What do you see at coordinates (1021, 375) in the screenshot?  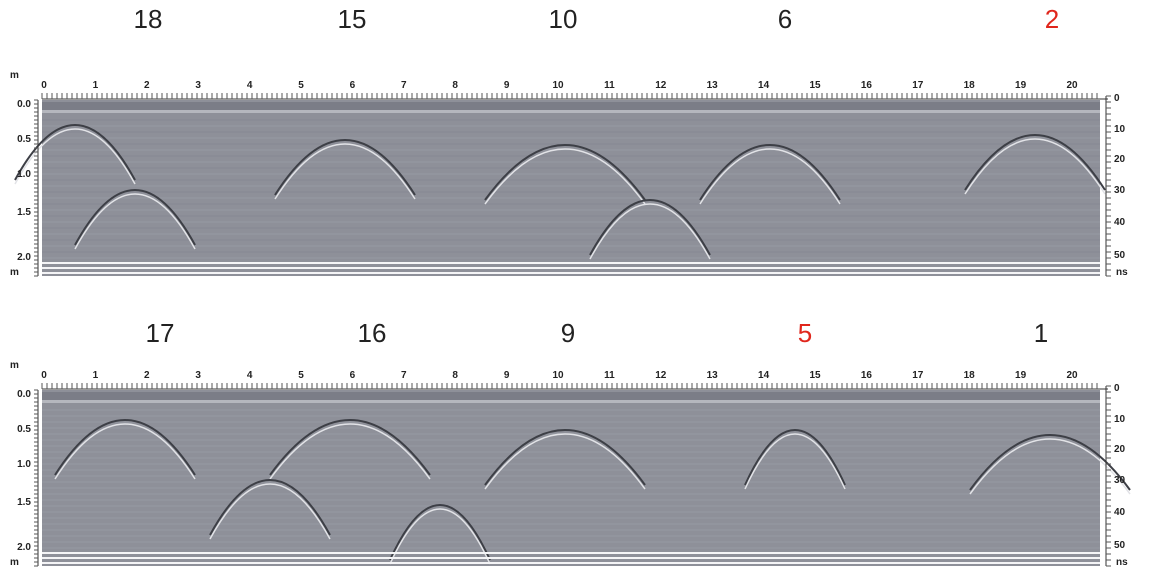 I see `distance-tick-label: 19` at bounding box center [1021, 375].